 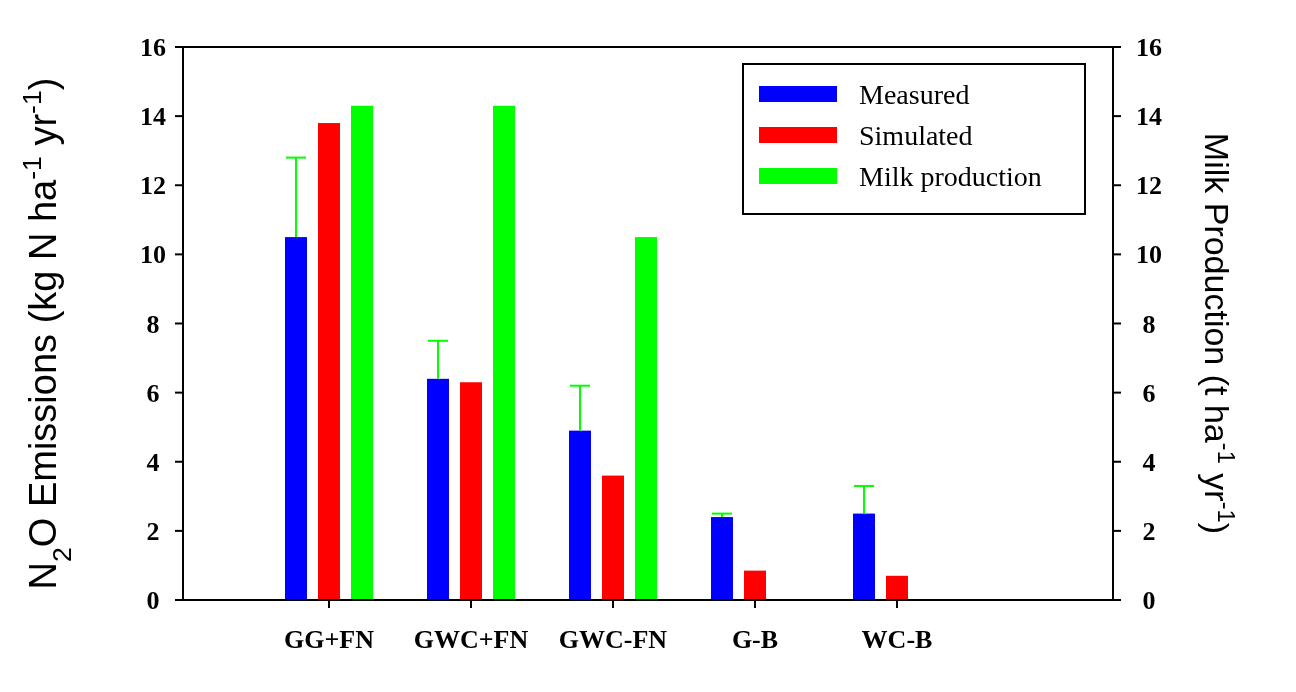 What do you see at coordinates (950, 176) in the screenshot?
I see `legend-label: Milk production` at bounding box center [950, 176].